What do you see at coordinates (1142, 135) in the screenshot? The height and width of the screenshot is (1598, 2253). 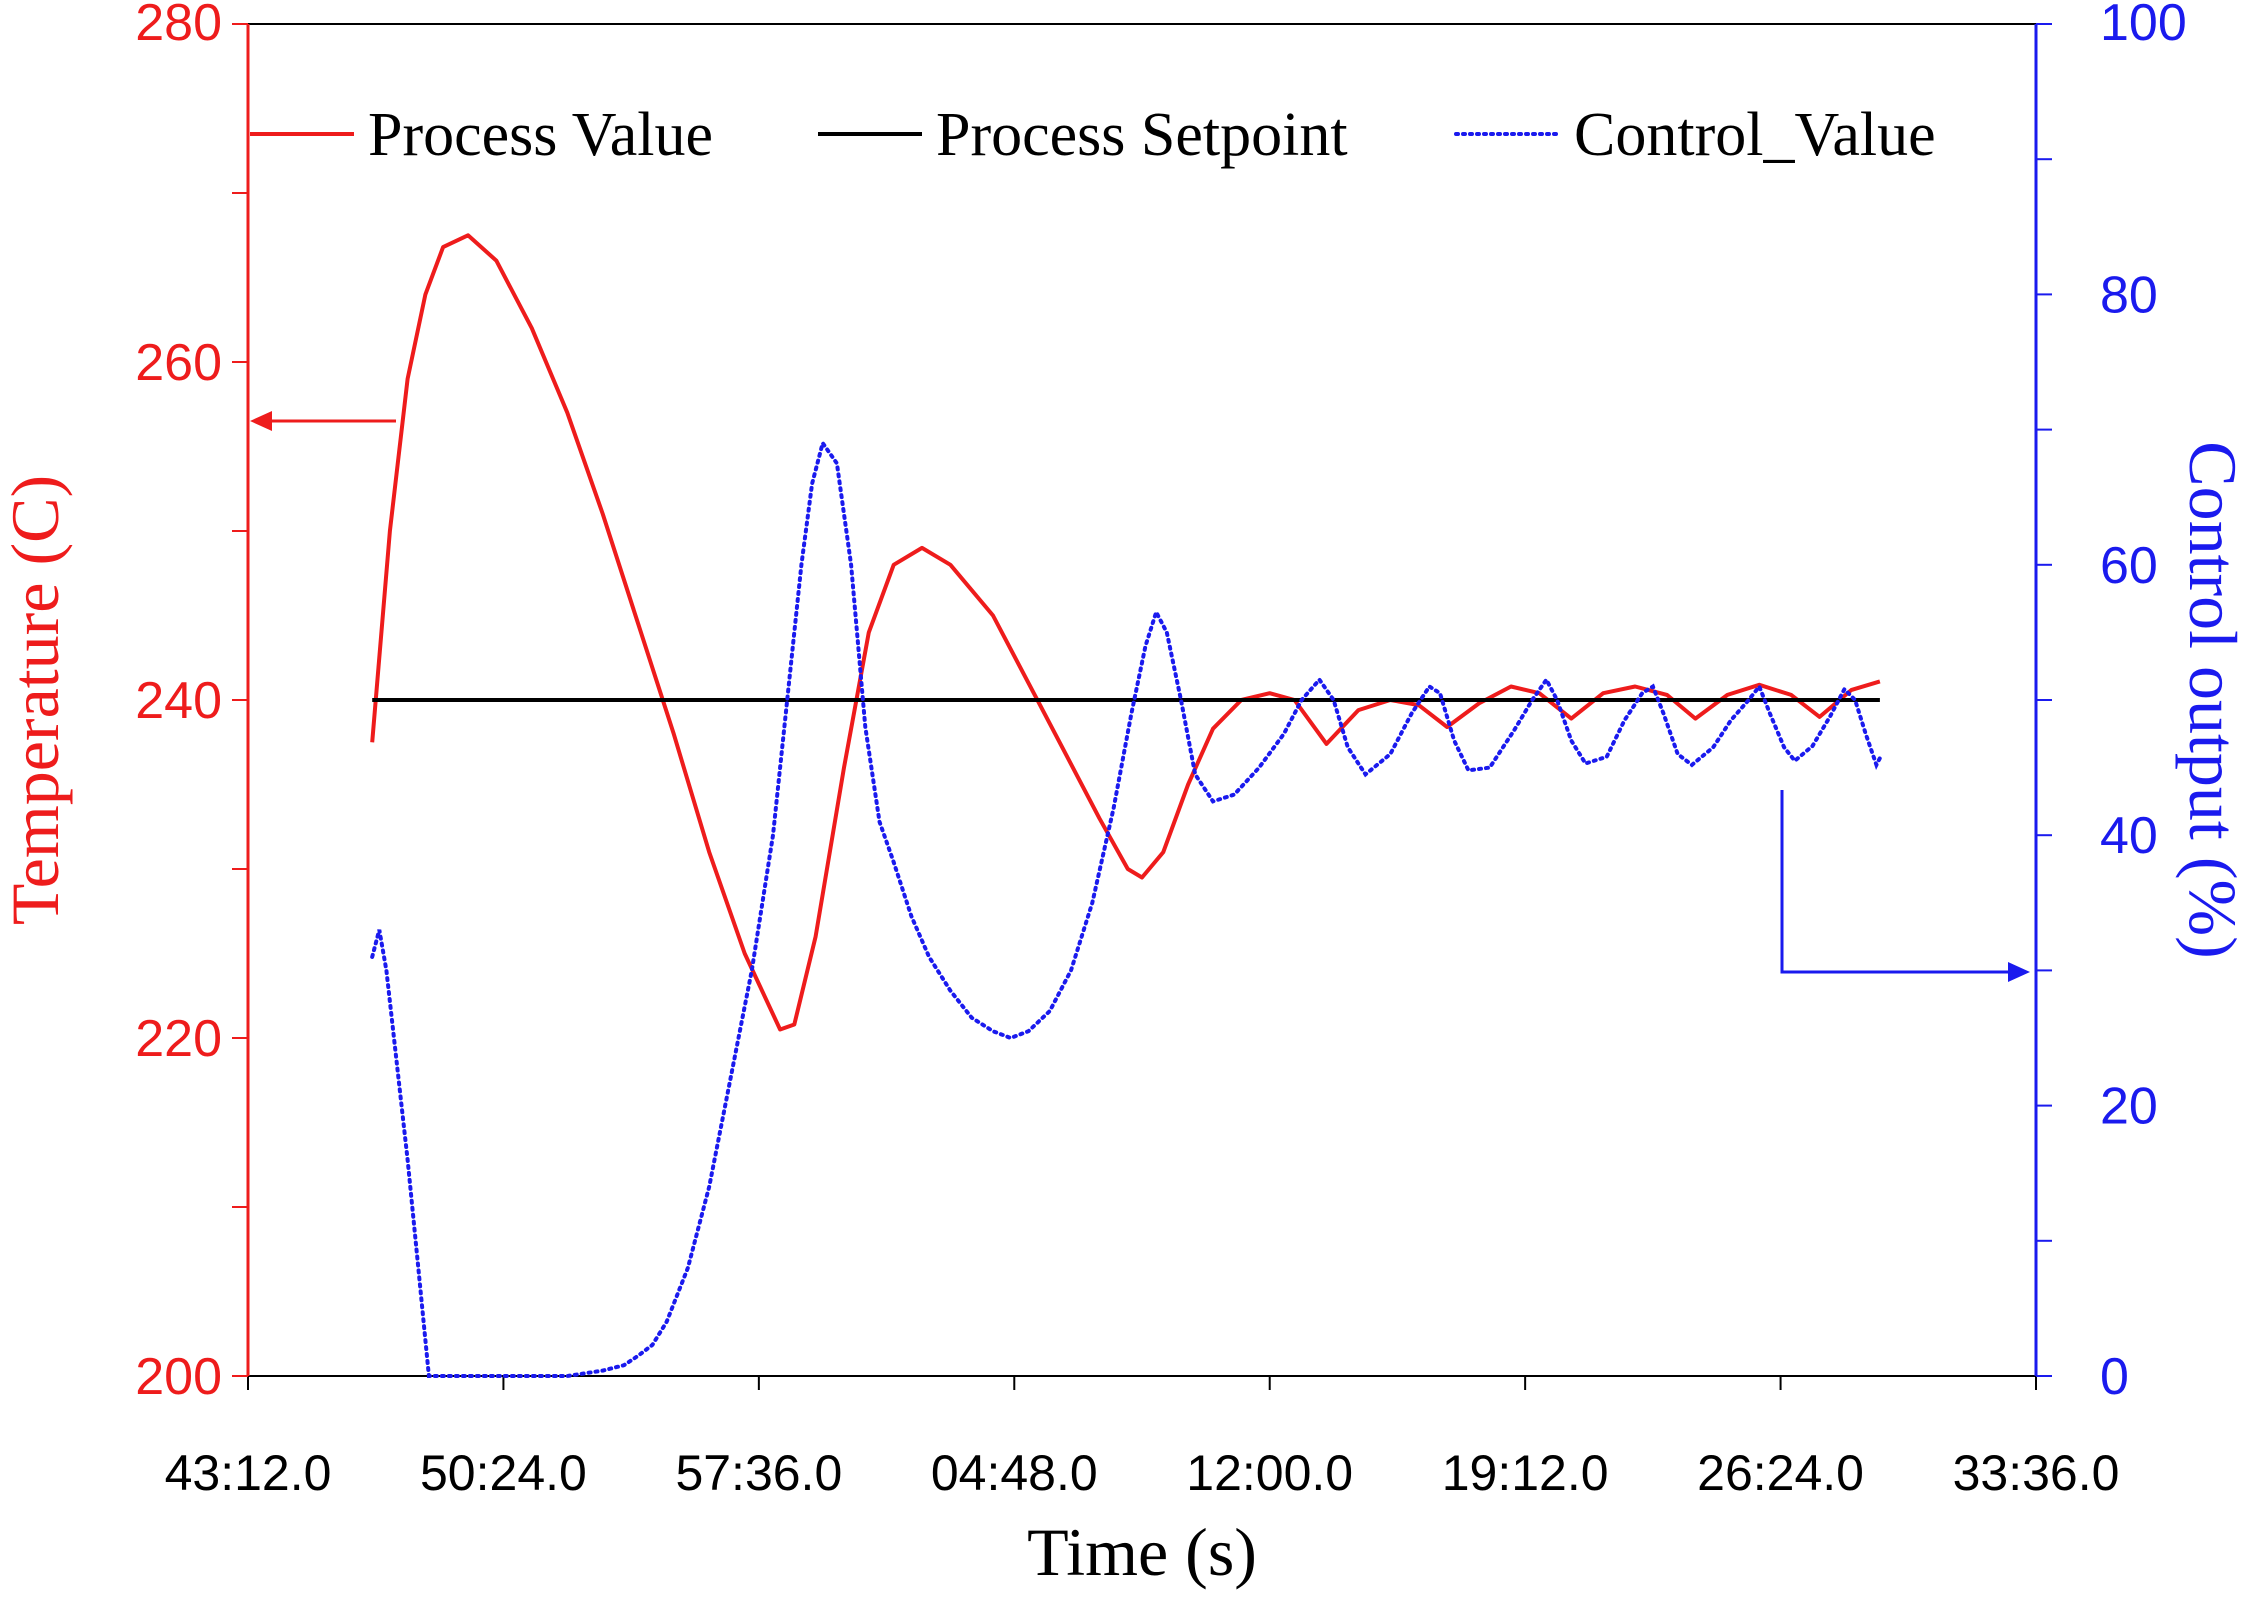 I see `legend-label-process-setpoint: Process Setpoint` at bounding box center [1142, 135].